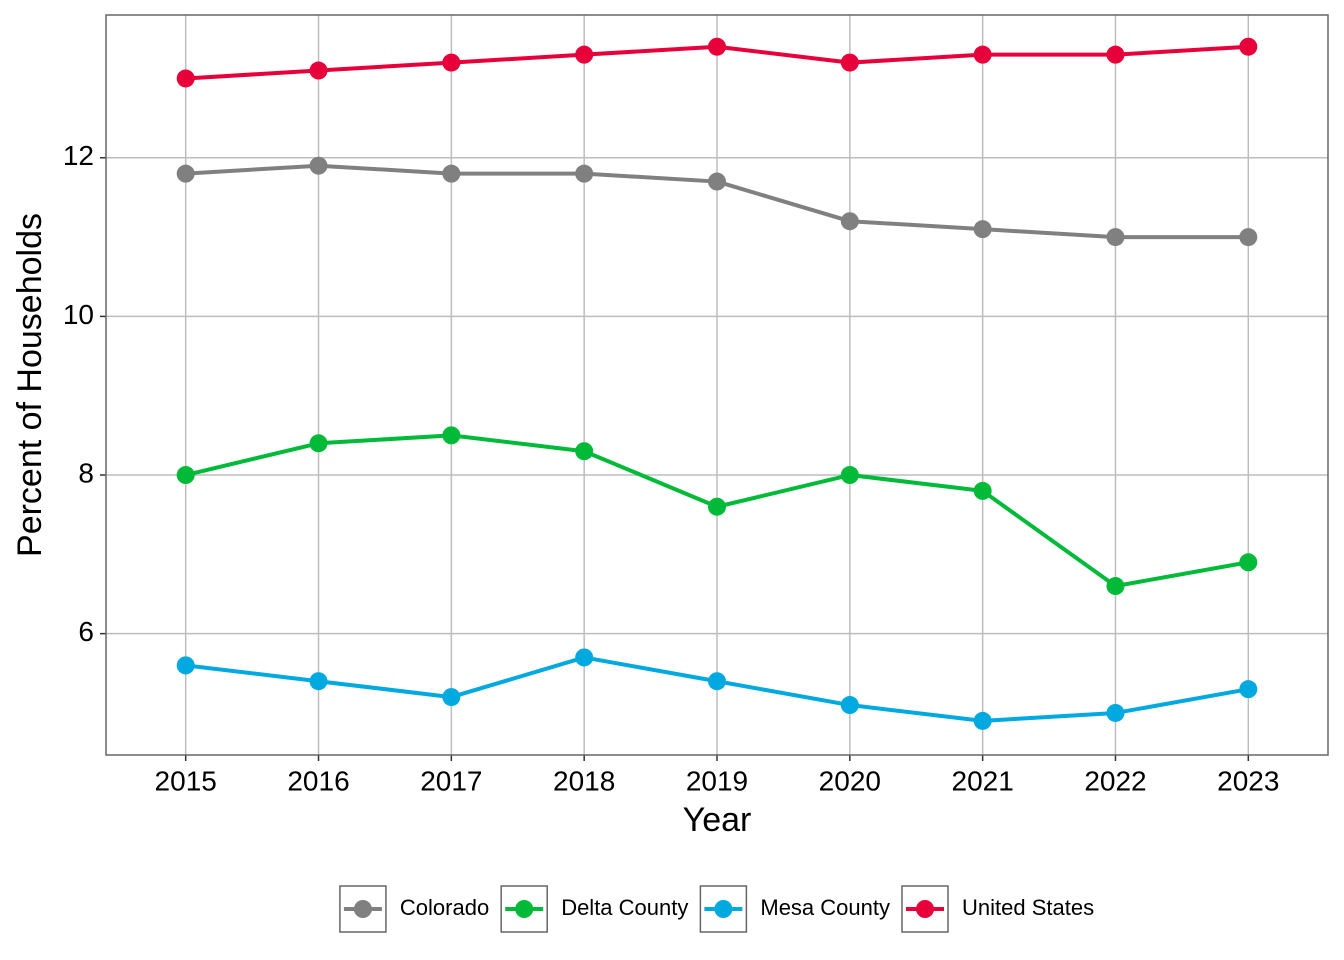 This screenshot has height=960, width=1344. Describe the element at coordinates (624, 907) in the screenshot. I see `legend-label: Delta County` at that location.